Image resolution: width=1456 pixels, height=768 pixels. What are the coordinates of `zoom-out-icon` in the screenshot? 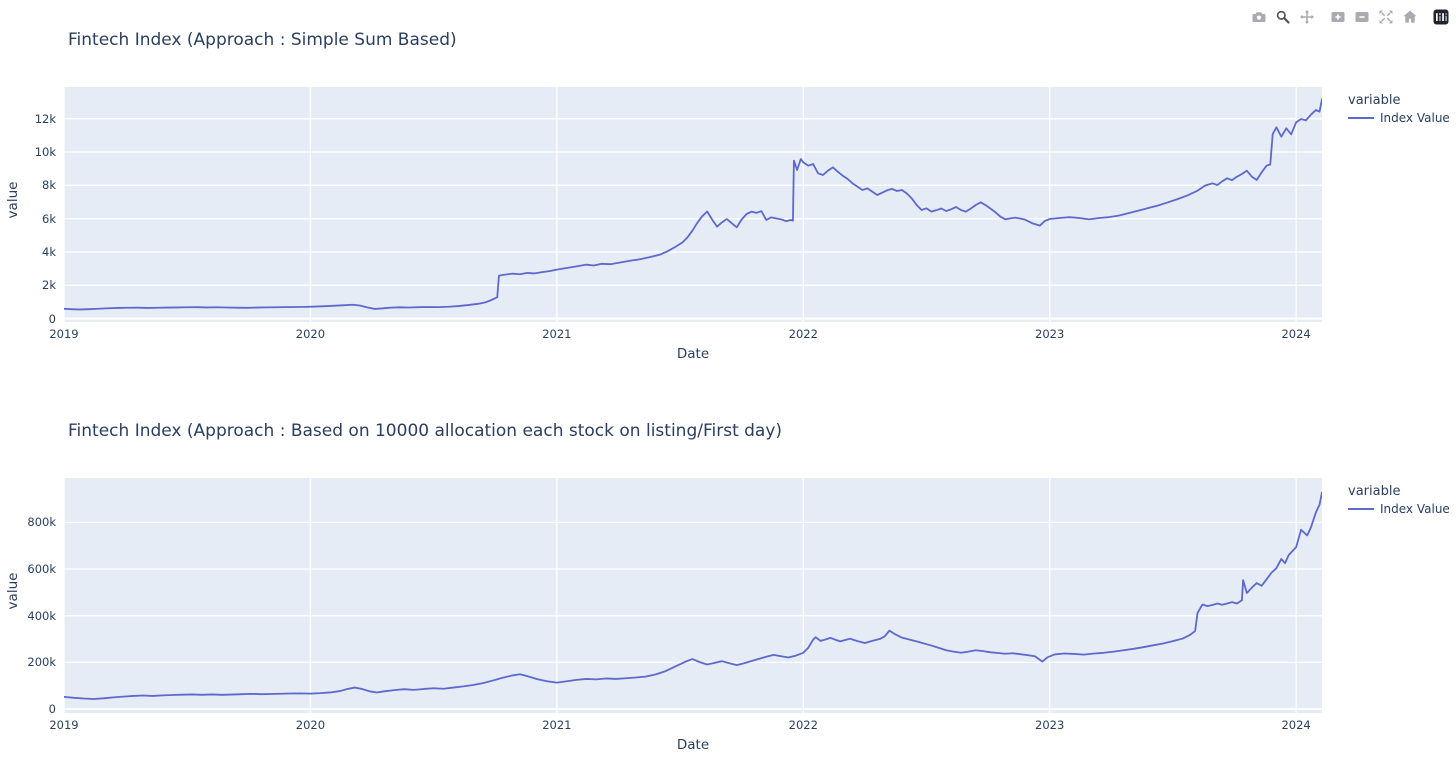 It's located at (1362, 16).